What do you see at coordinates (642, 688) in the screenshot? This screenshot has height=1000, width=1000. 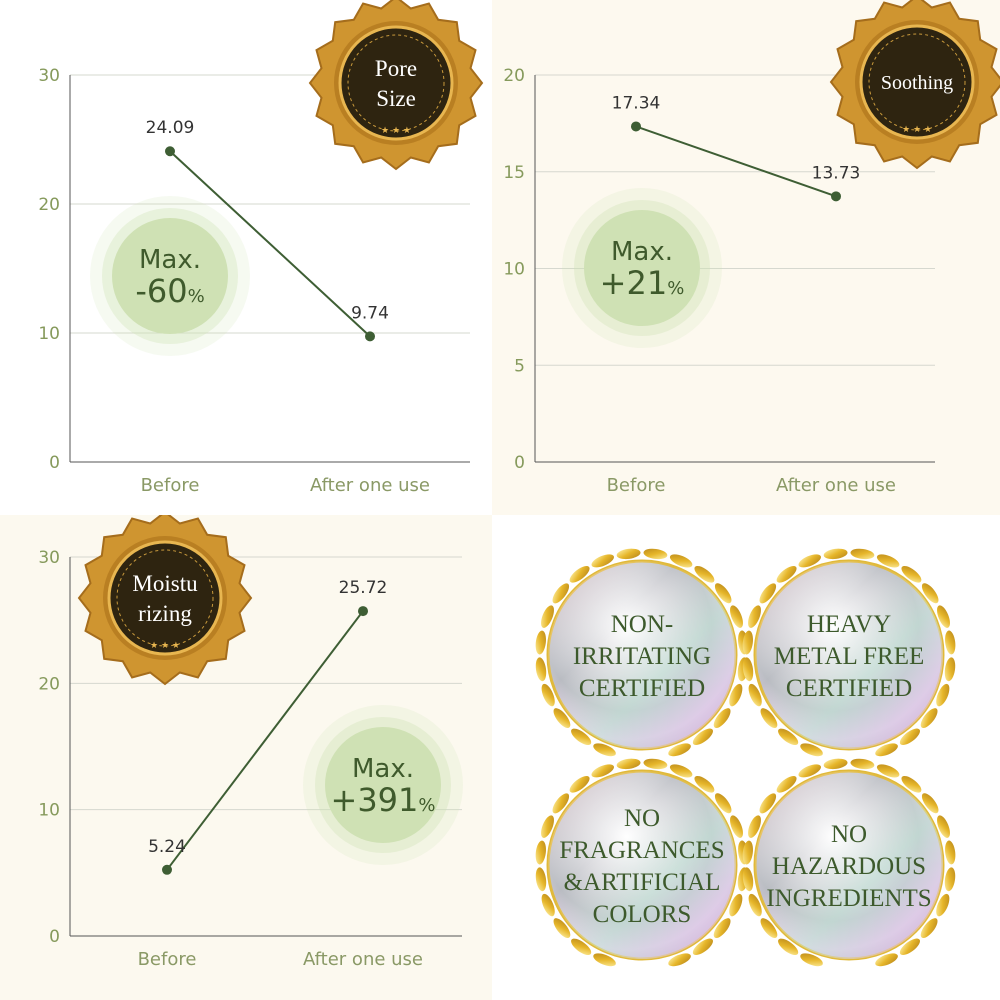 I see `badge-text: CERTIFIED` at bounding box center [642, 688].